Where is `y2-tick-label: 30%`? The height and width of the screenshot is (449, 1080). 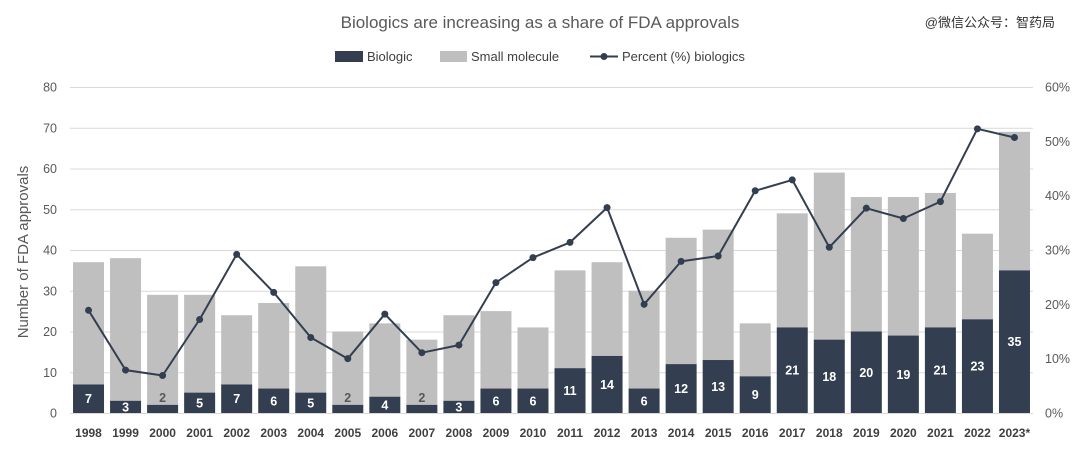
y2-tick-label: 30% is located at coordinates (1057, 251).